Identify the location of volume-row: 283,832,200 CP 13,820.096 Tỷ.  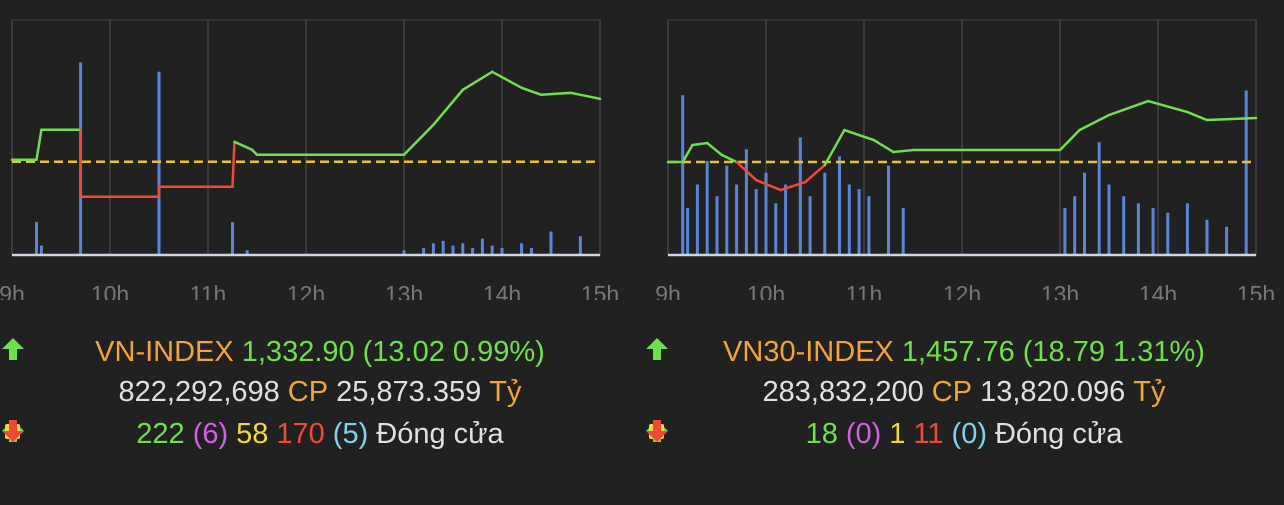
(964, 392).